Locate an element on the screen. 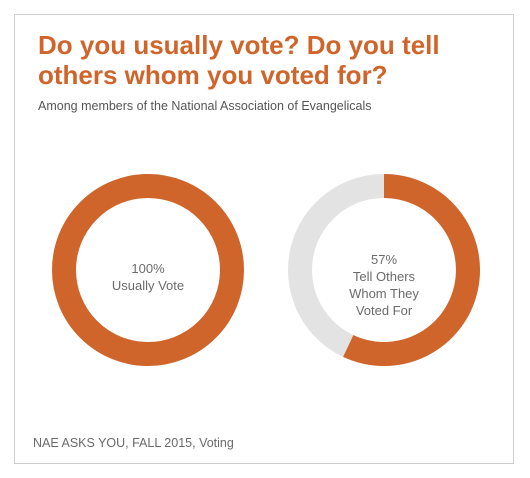 Image resolution: width=530 pixels, height=478 pixels. donut-1-value-slice is located at coordinates (148, 270).